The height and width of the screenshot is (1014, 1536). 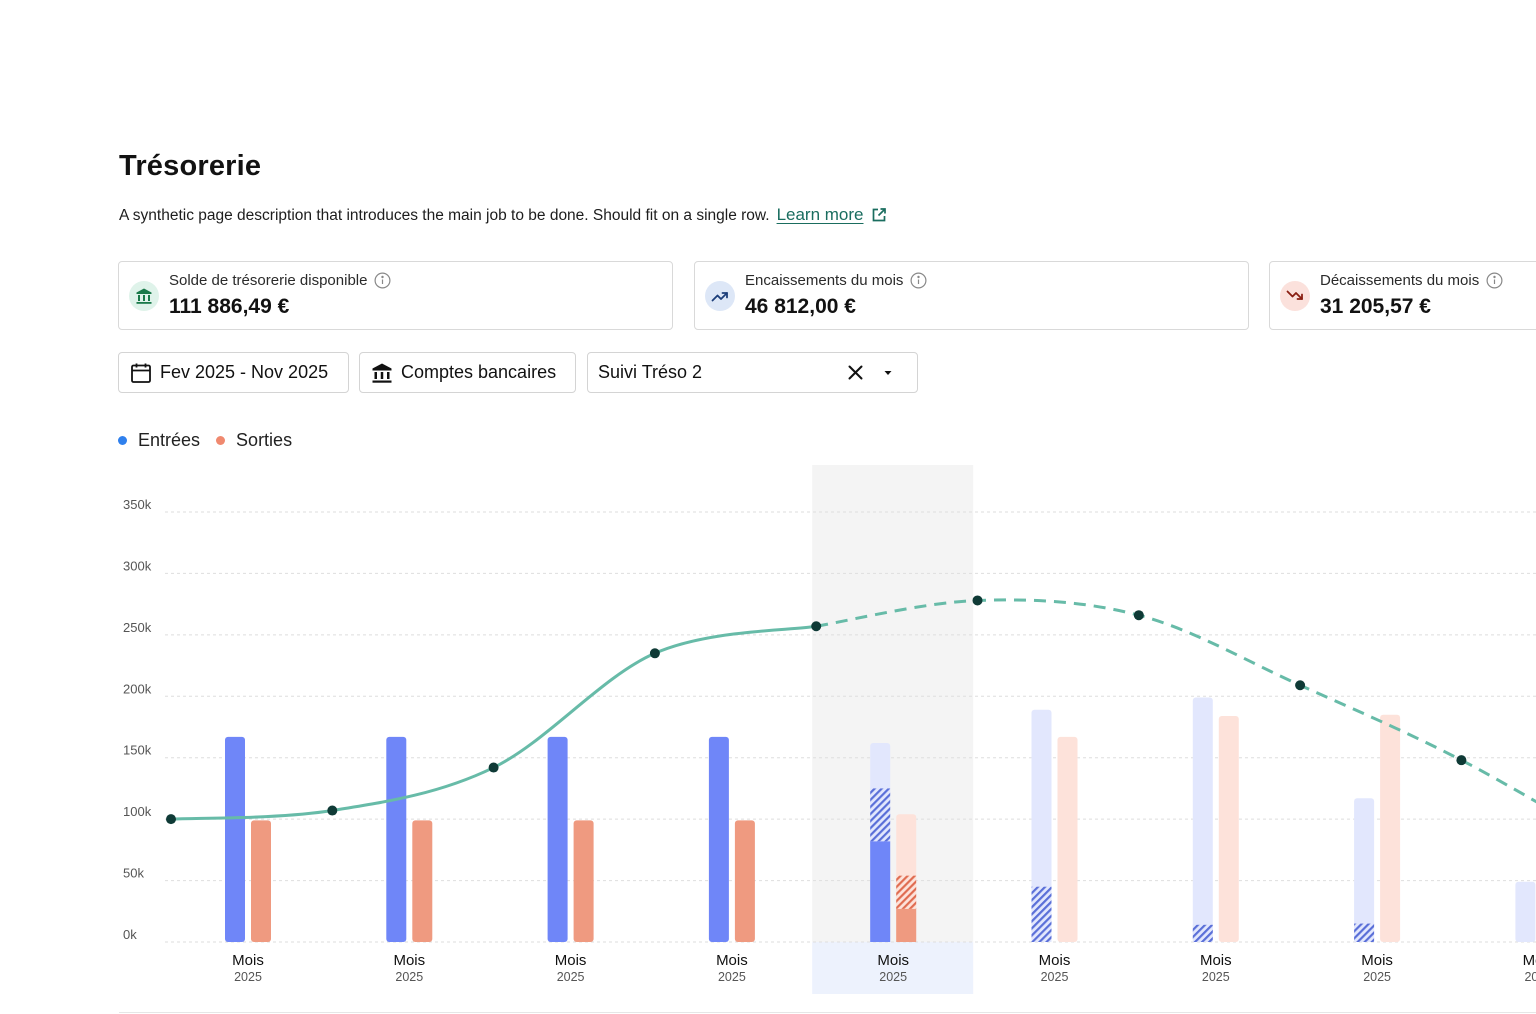 I want to click on chart-legend: Entrées Sorties, so click(x=213, y=440).